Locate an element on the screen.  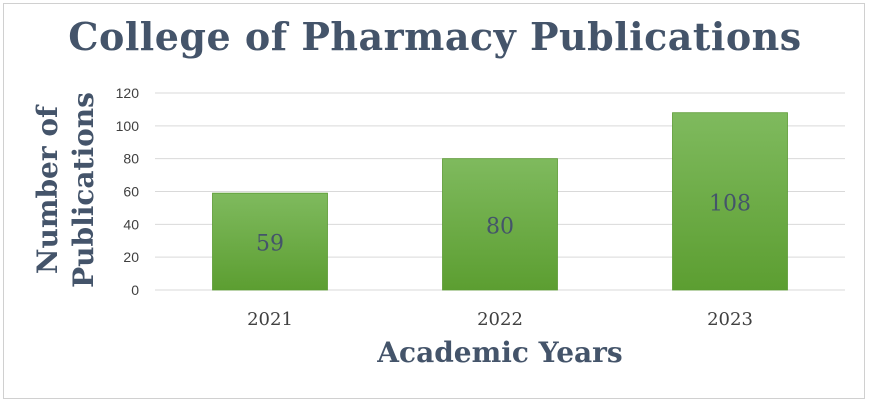
x-axis-label: Academic Years is located at coordinates (500, 352).